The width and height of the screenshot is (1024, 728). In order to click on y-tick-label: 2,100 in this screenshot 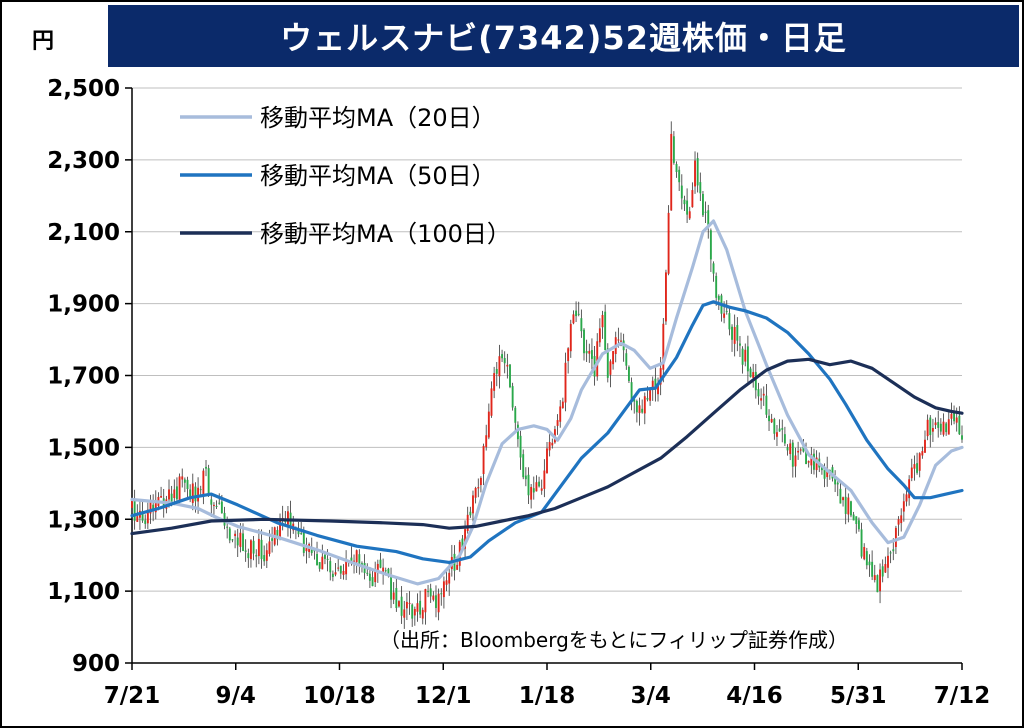, I will do `click(83, 233)`.